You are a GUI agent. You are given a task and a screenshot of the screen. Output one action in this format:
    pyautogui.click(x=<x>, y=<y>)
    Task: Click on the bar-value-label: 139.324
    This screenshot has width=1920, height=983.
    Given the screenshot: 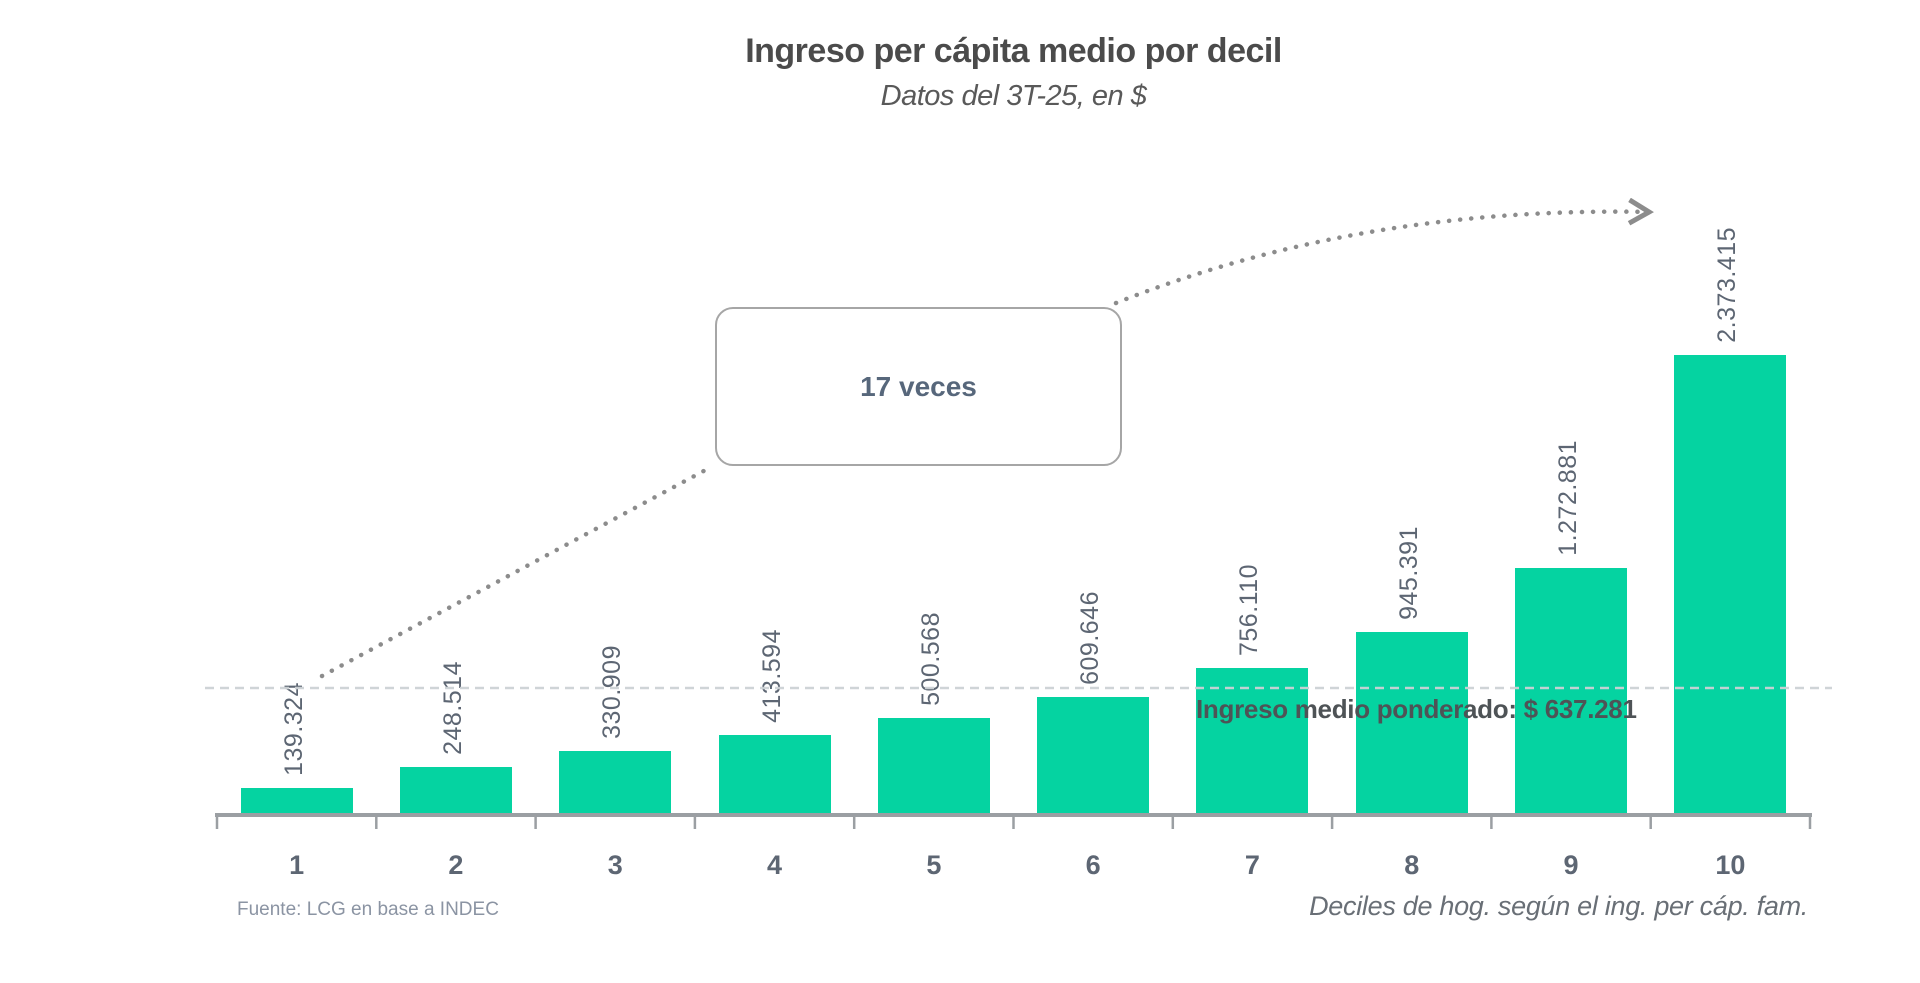 What is the action you would take?
    pyautogui.click(x=293, y=729)
    